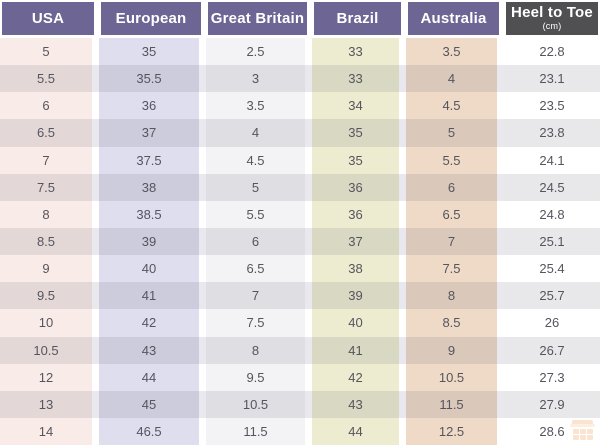 Image resolution: width=600 pixels, height=445 pixels. Describe the element at coordinates (149, 296) in the screenshot. I see `table-cell: 41` at that location.